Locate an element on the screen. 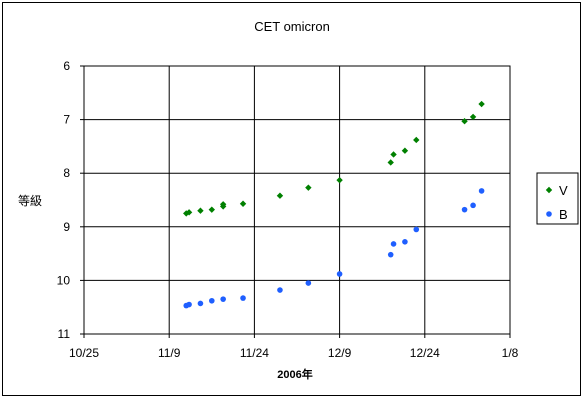  x-tick-label: 12/24 is located at coordinates (425, 353).